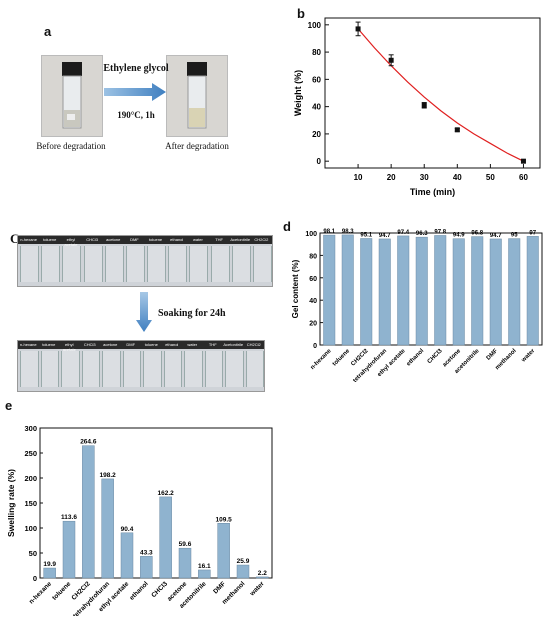 The width and height of the screenshot is (550, 618). Describe the element at coordinates (192, 344) in the screenshot. I see `bottom-solvent-label: water` at that location.